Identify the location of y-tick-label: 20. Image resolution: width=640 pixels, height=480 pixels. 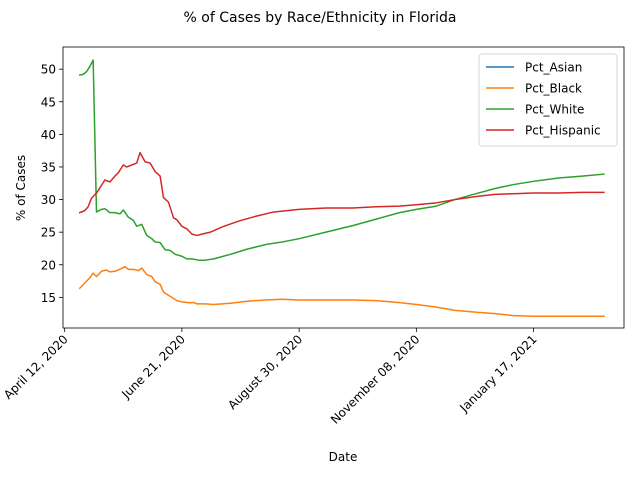
(48, 265).